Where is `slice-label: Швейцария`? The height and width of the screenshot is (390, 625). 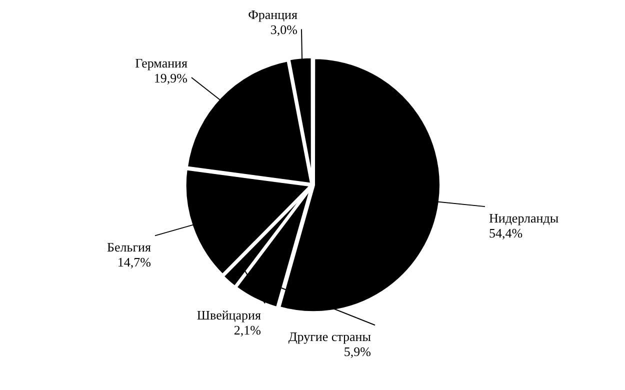
slice-label: Швейцария is located at coordinates (228, 314).